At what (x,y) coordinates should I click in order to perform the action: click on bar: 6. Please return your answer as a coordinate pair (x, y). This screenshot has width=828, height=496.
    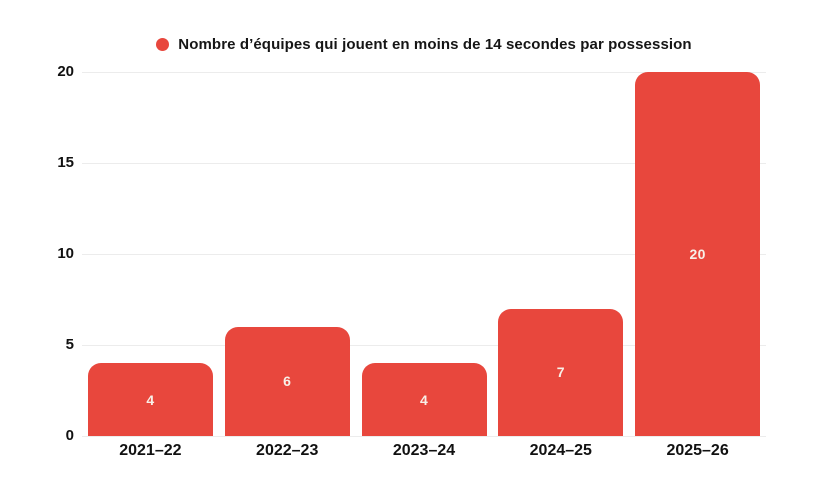
    Looking at the image, I should click on (287, 381).